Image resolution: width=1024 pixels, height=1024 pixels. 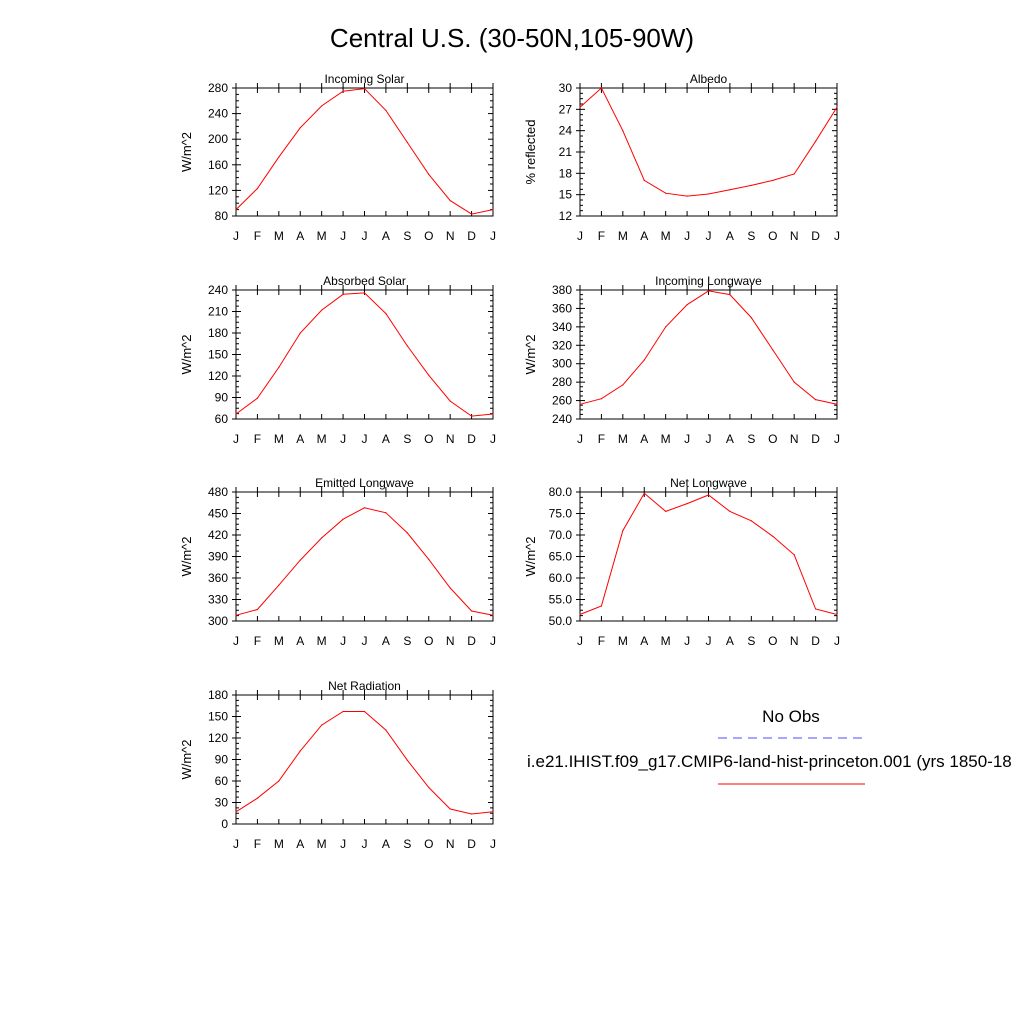 What do you see at coordinates (218, 535) in the screenshot?
I see `y-tick-label: 420` at bounding box center [218, 535].